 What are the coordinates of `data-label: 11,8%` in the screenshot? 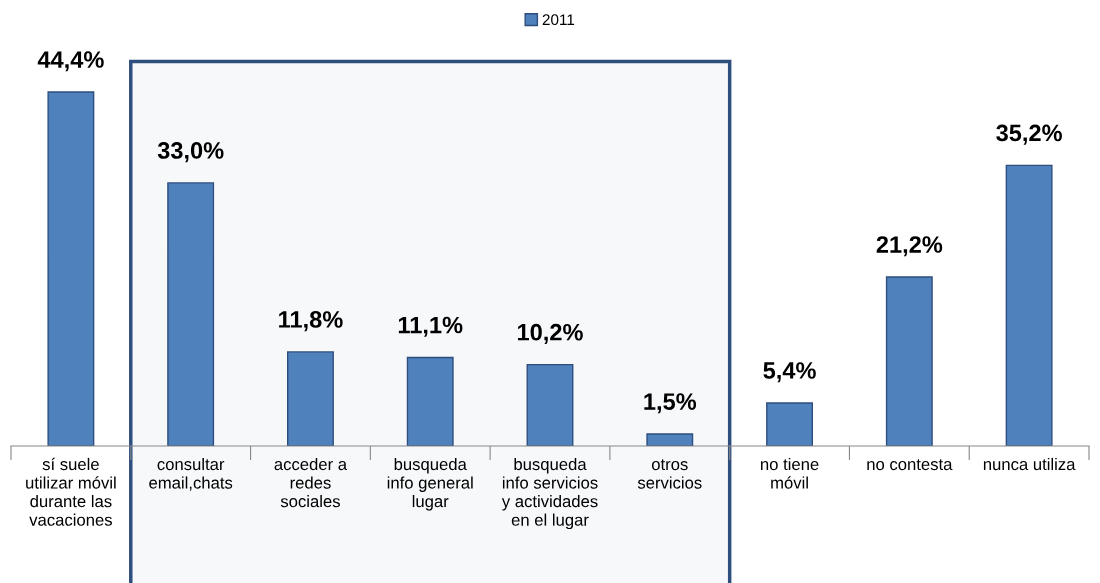 It's located at (311, 321).